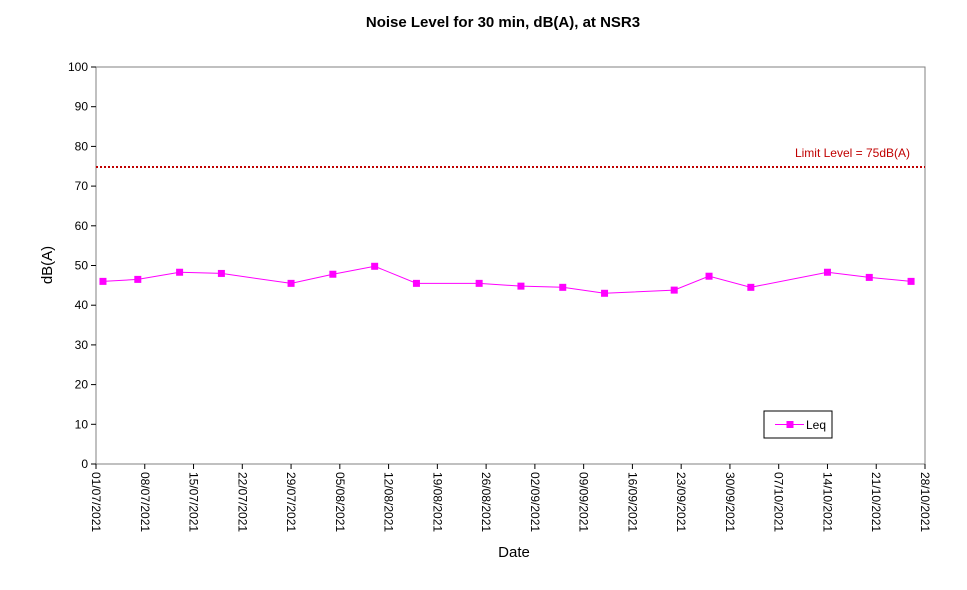 The image size is (967, 590). What do you see at coordinates (584, 502) in the screenshot?
I see `x-tick-label: 09/09/2021` at bounding box center [584, 502].